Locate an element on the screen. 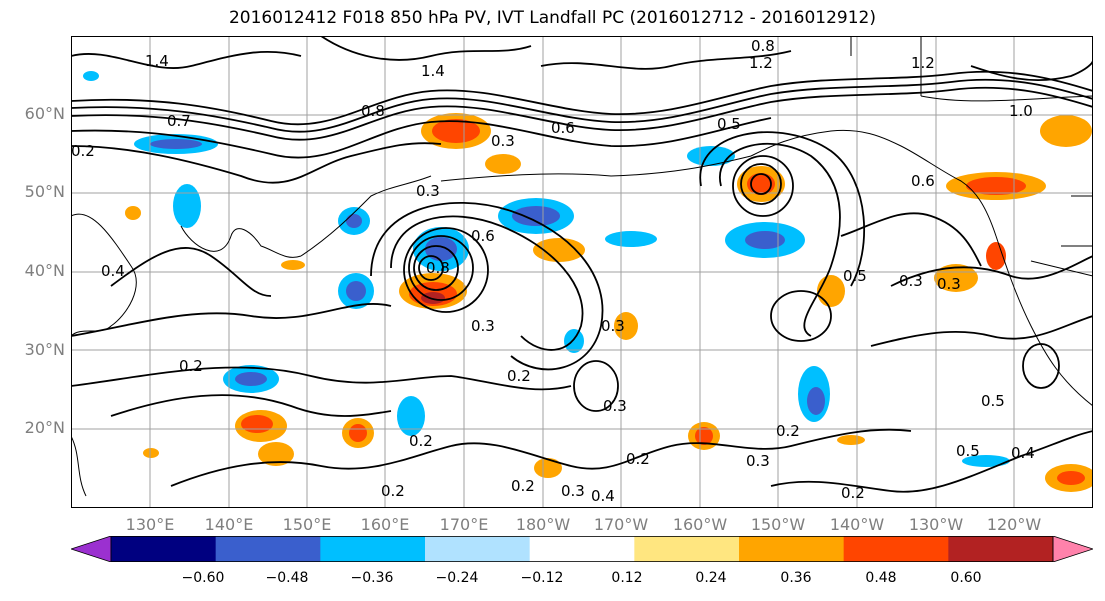  lat-label-20n: 20°N is located at coordinates (44, 427).